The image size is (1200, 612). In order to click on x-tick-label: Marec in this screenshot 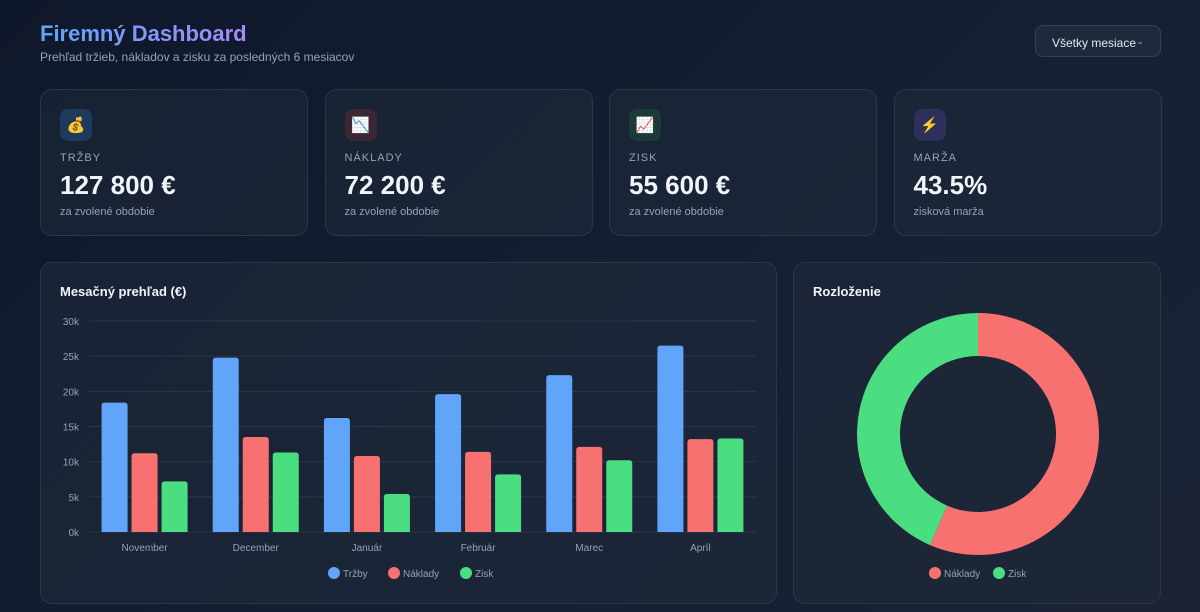, I will do `click(589, 548)`.